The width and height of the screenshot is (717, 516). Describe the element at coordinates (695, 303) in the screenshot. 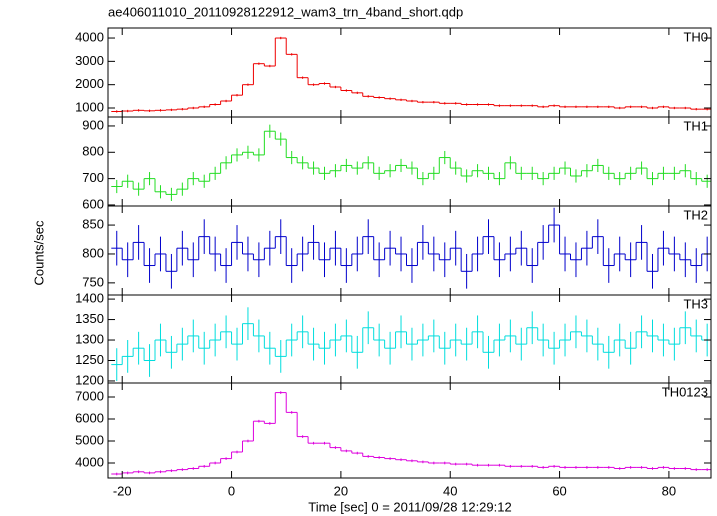

I see `panel-label: TH3` at that location.